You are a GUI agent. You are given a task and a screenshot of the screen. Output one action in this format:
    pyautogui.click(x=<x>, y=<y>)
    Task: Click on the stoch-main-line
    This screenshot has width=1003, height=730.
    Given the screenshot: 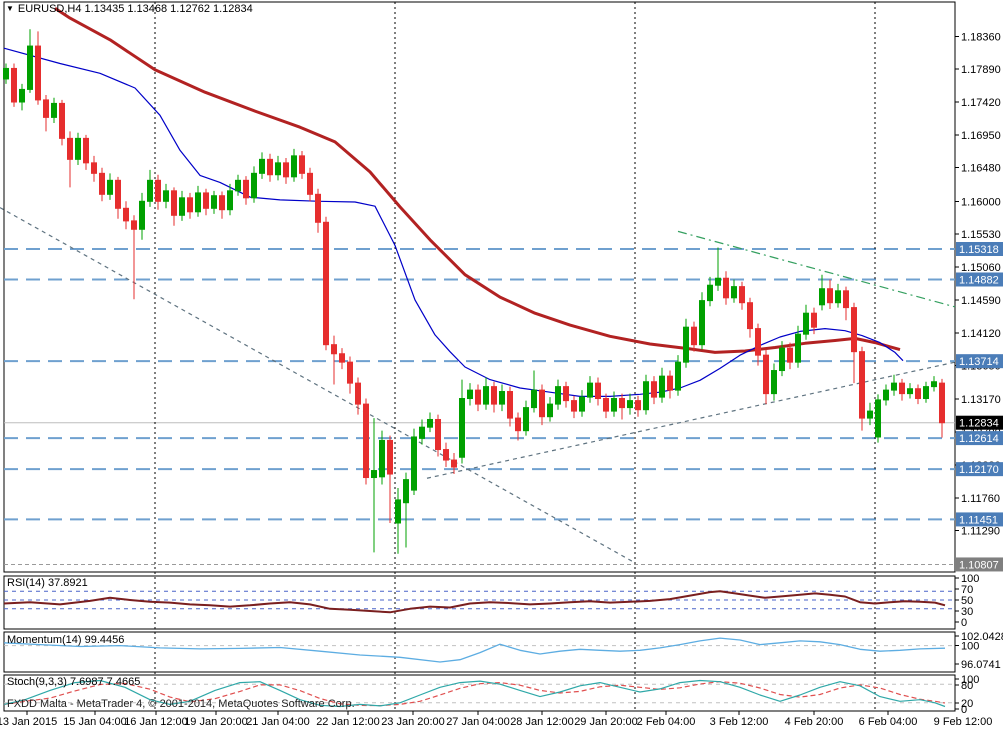 What is the action you would take?
    pyautogui.click(x=474, y=693)
    